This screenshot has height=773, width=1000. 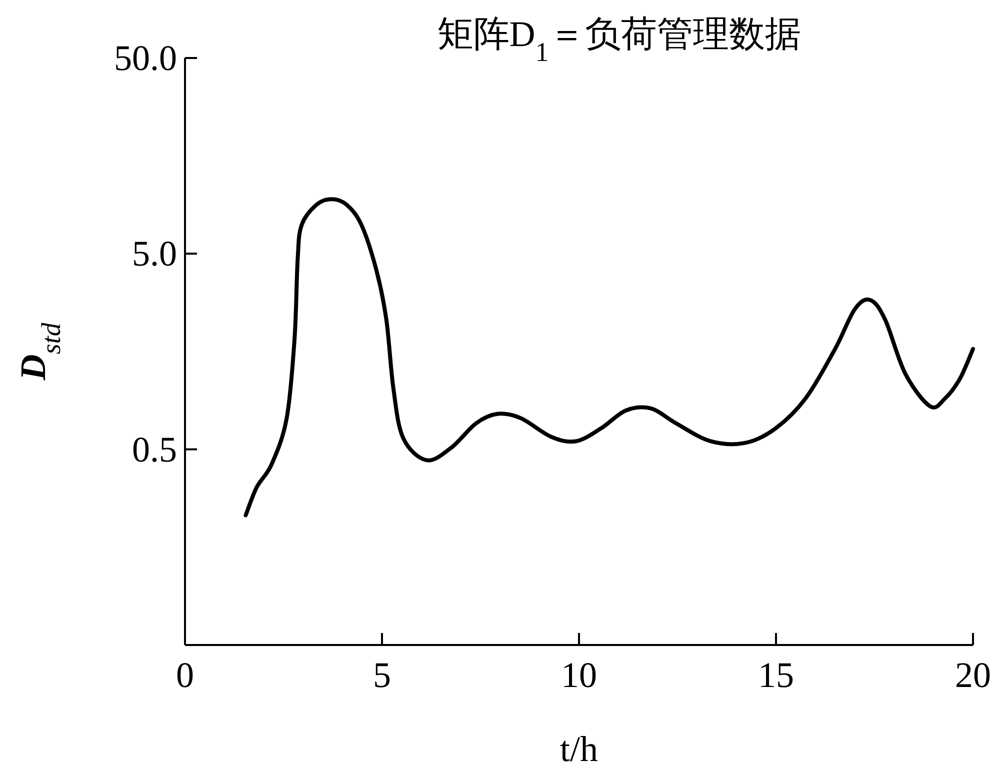 I want to click on x-tick-label: 10, so click(x=579, y=675).